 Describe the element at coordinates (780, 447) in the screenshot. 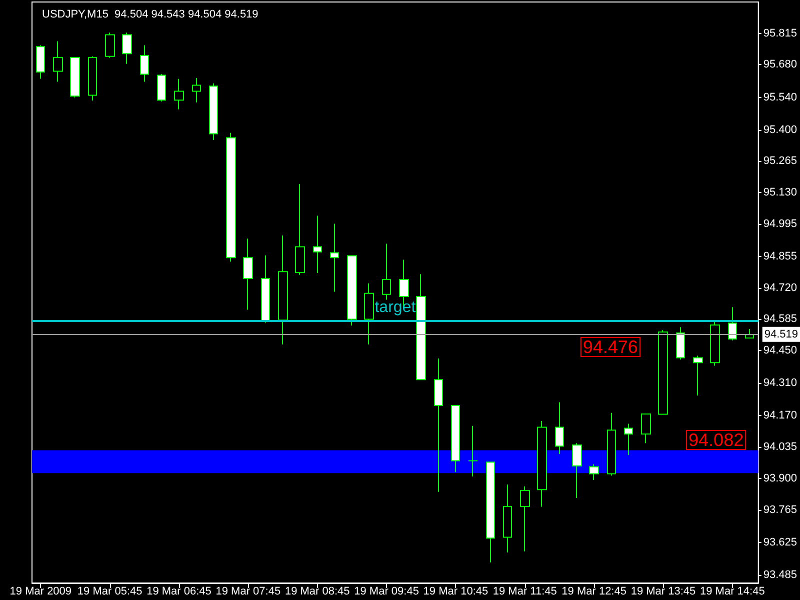

I see `y-tick-label: 94.035` at that location.